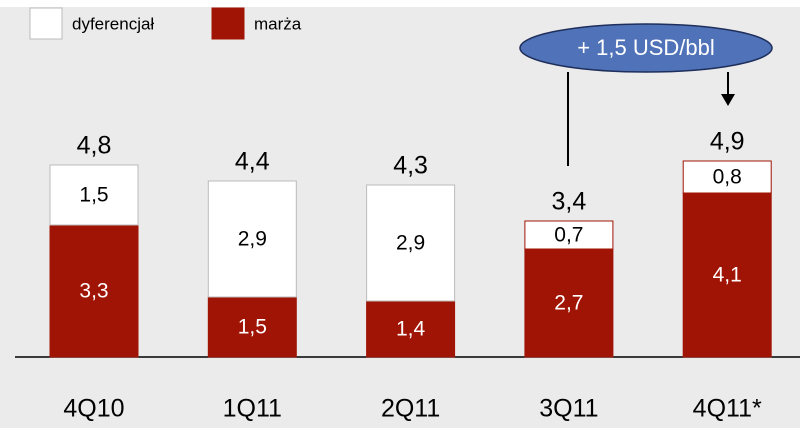  I want to click on x-tick-label: 4Q10, so click(93, 409).